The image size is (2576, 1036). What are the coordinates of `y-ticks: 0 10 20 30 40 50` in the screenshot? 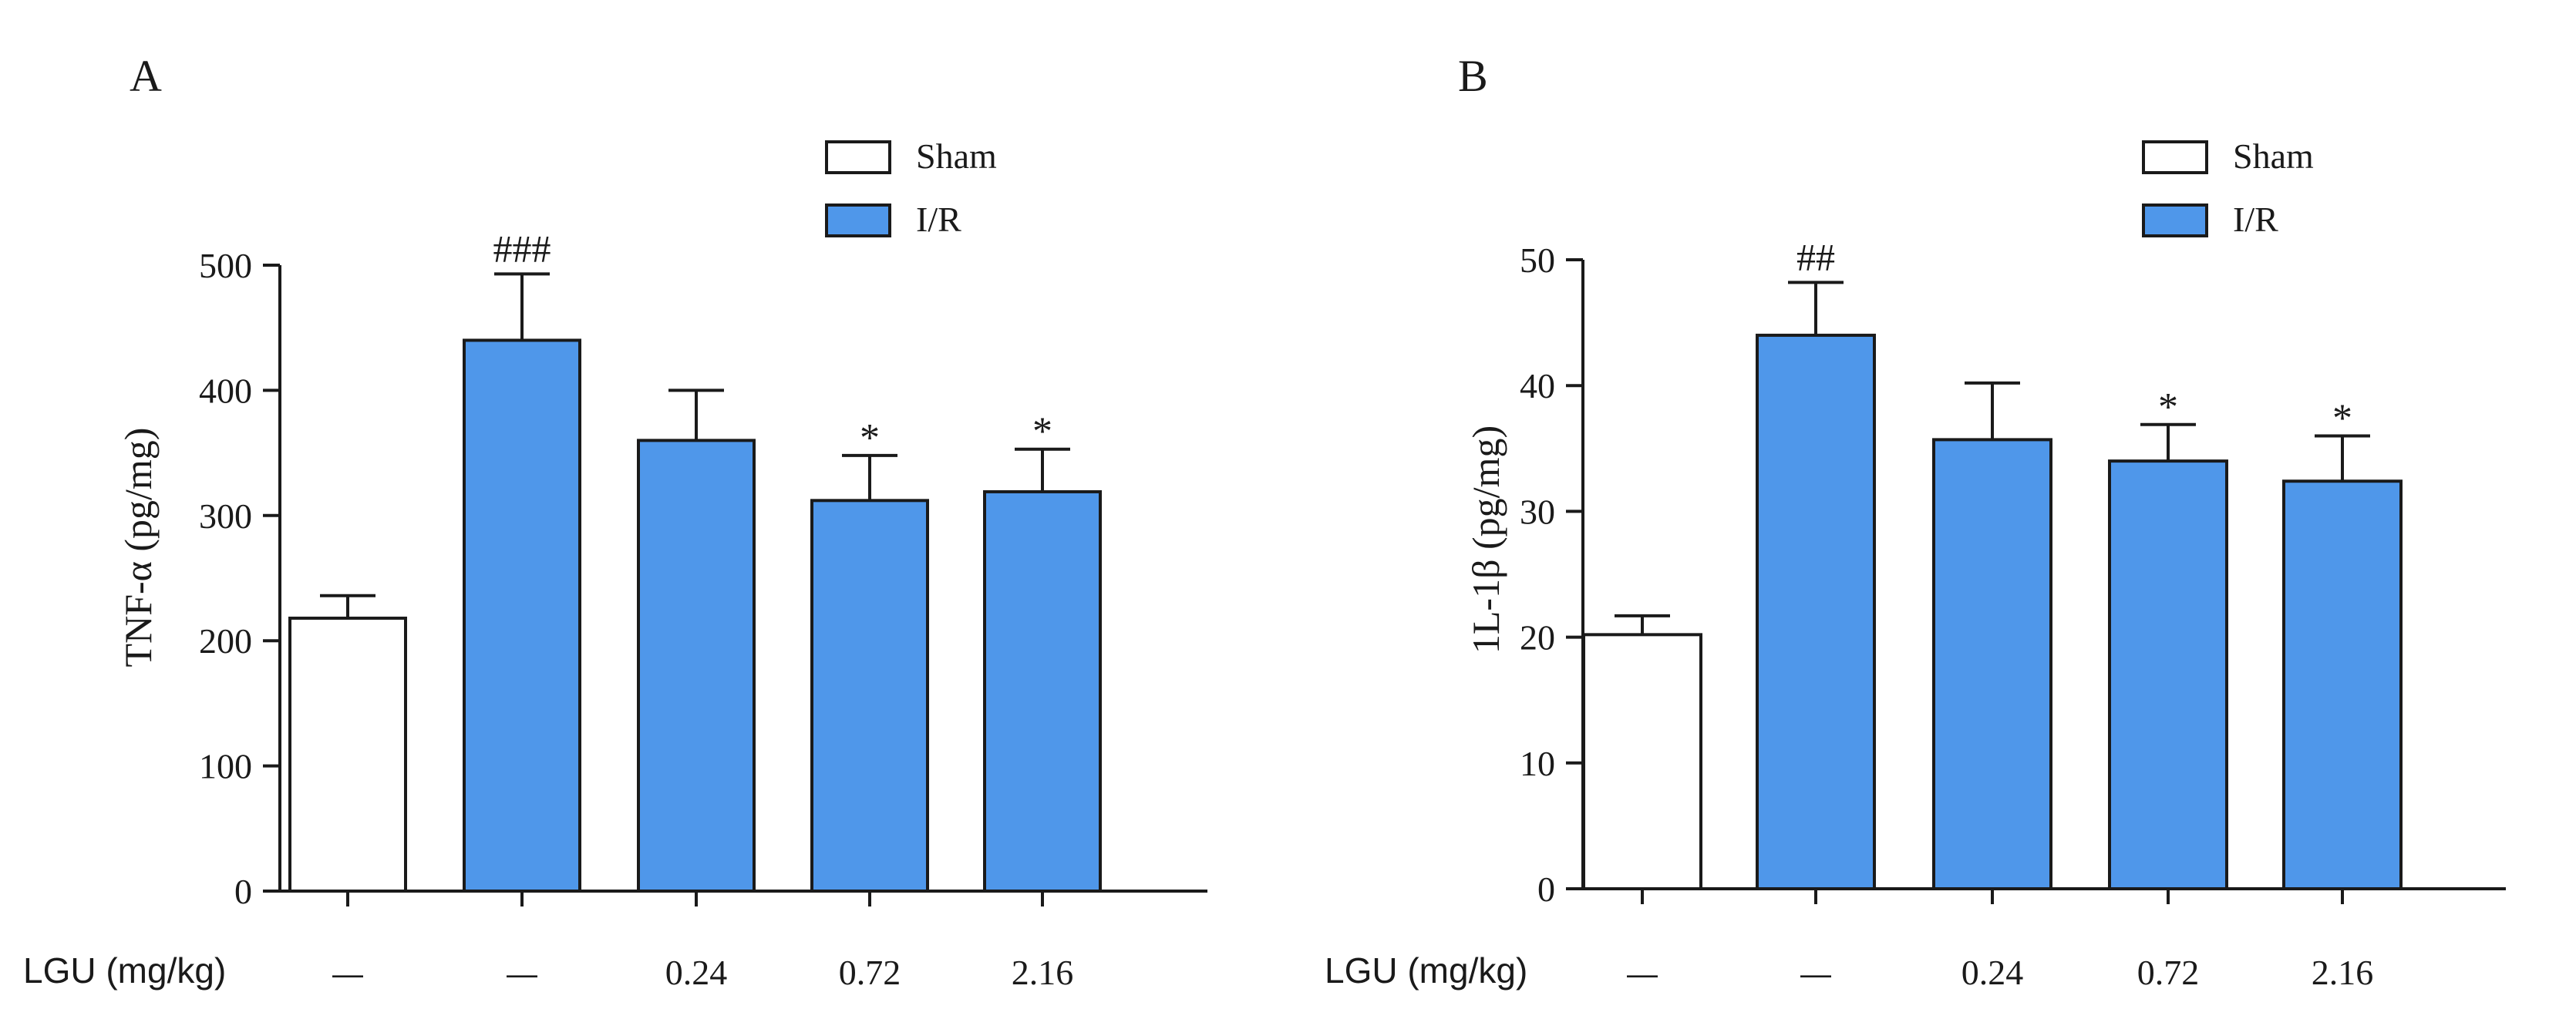 It's located at (1551, 574).